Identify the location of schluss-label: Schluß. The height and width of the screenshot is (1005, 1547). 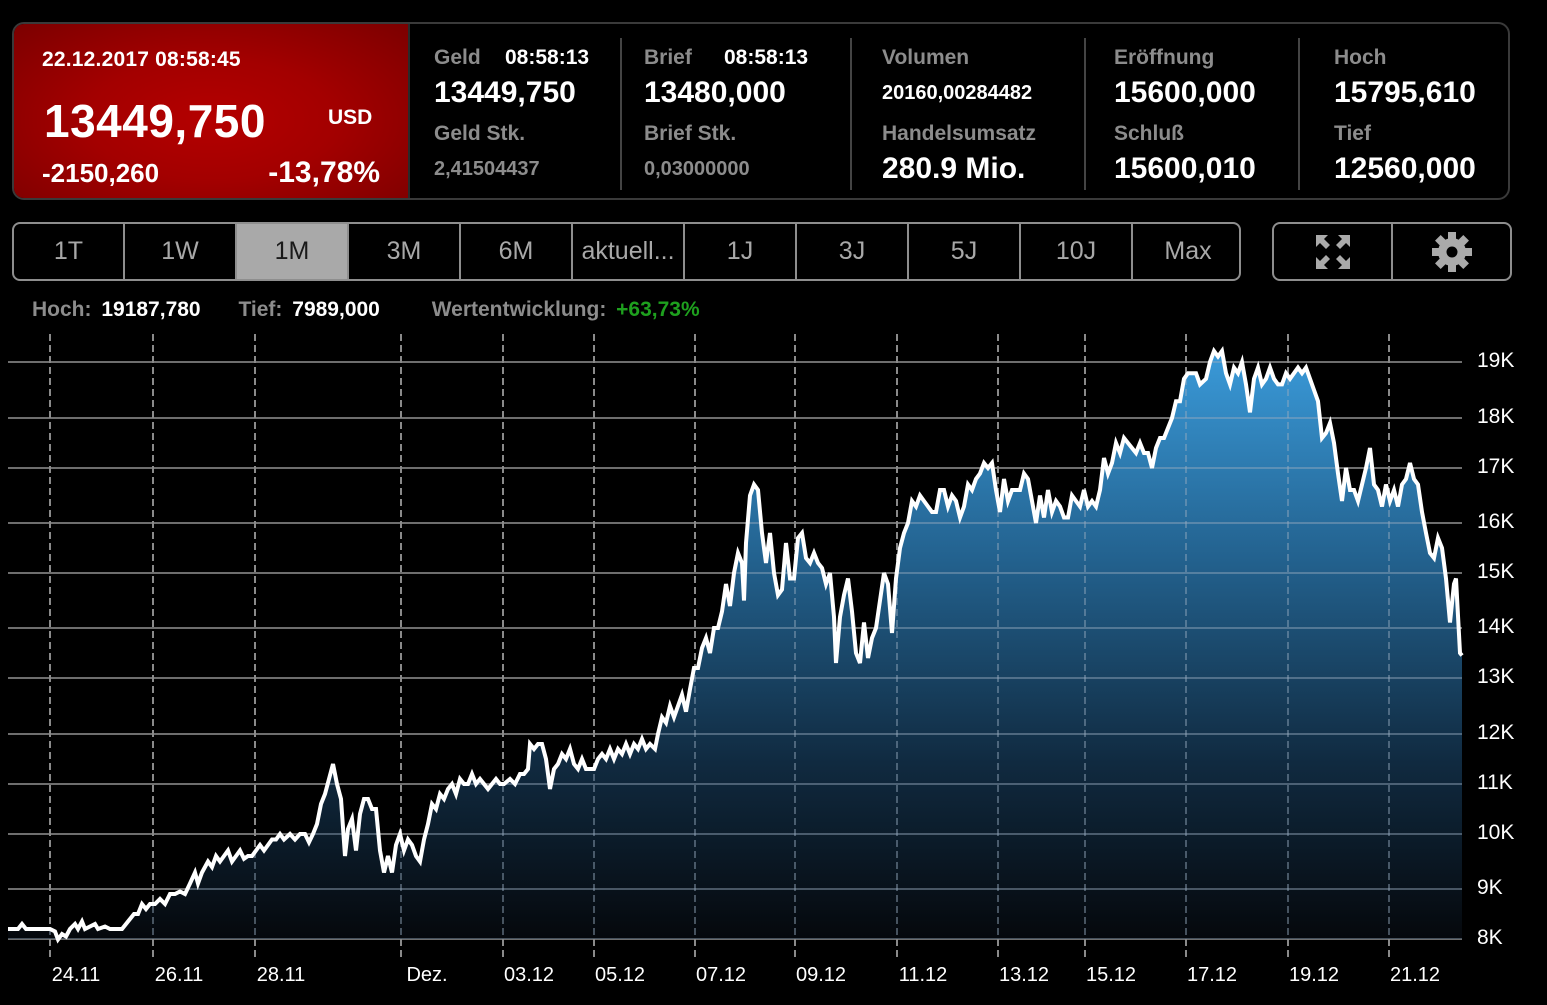
(1149, 133).